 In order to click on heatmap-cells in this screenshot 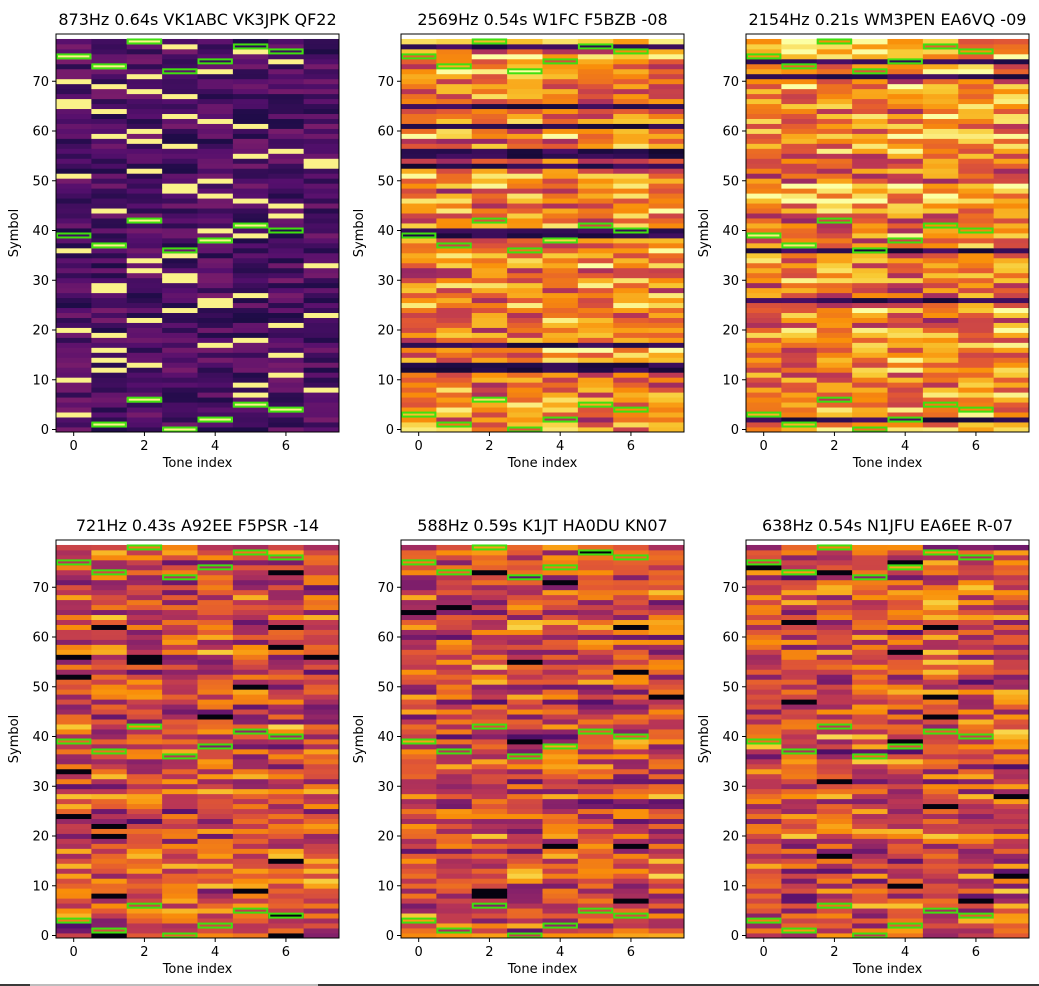, I will do `click(543, 235)`.